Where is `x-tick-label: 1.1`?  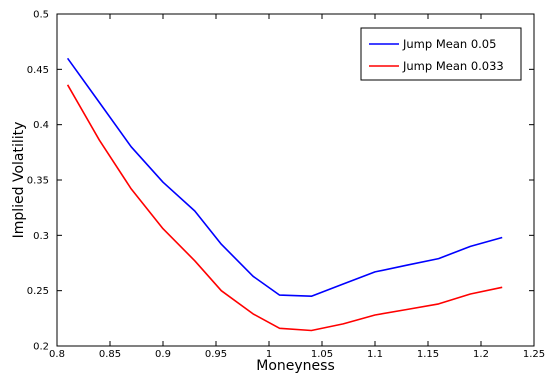 x-tick-label: 1.1 is located at coordinates (375, 354).